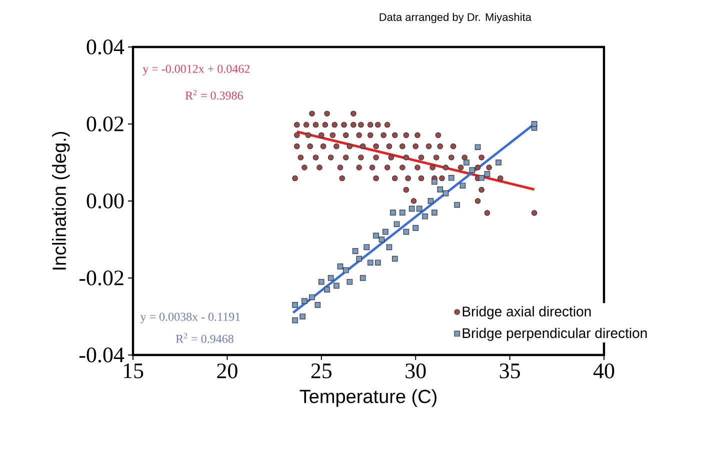 This screenshot has height=454, width=720. I want to click on legend-label: Bridge perpendicular direction, so click(554, 334).